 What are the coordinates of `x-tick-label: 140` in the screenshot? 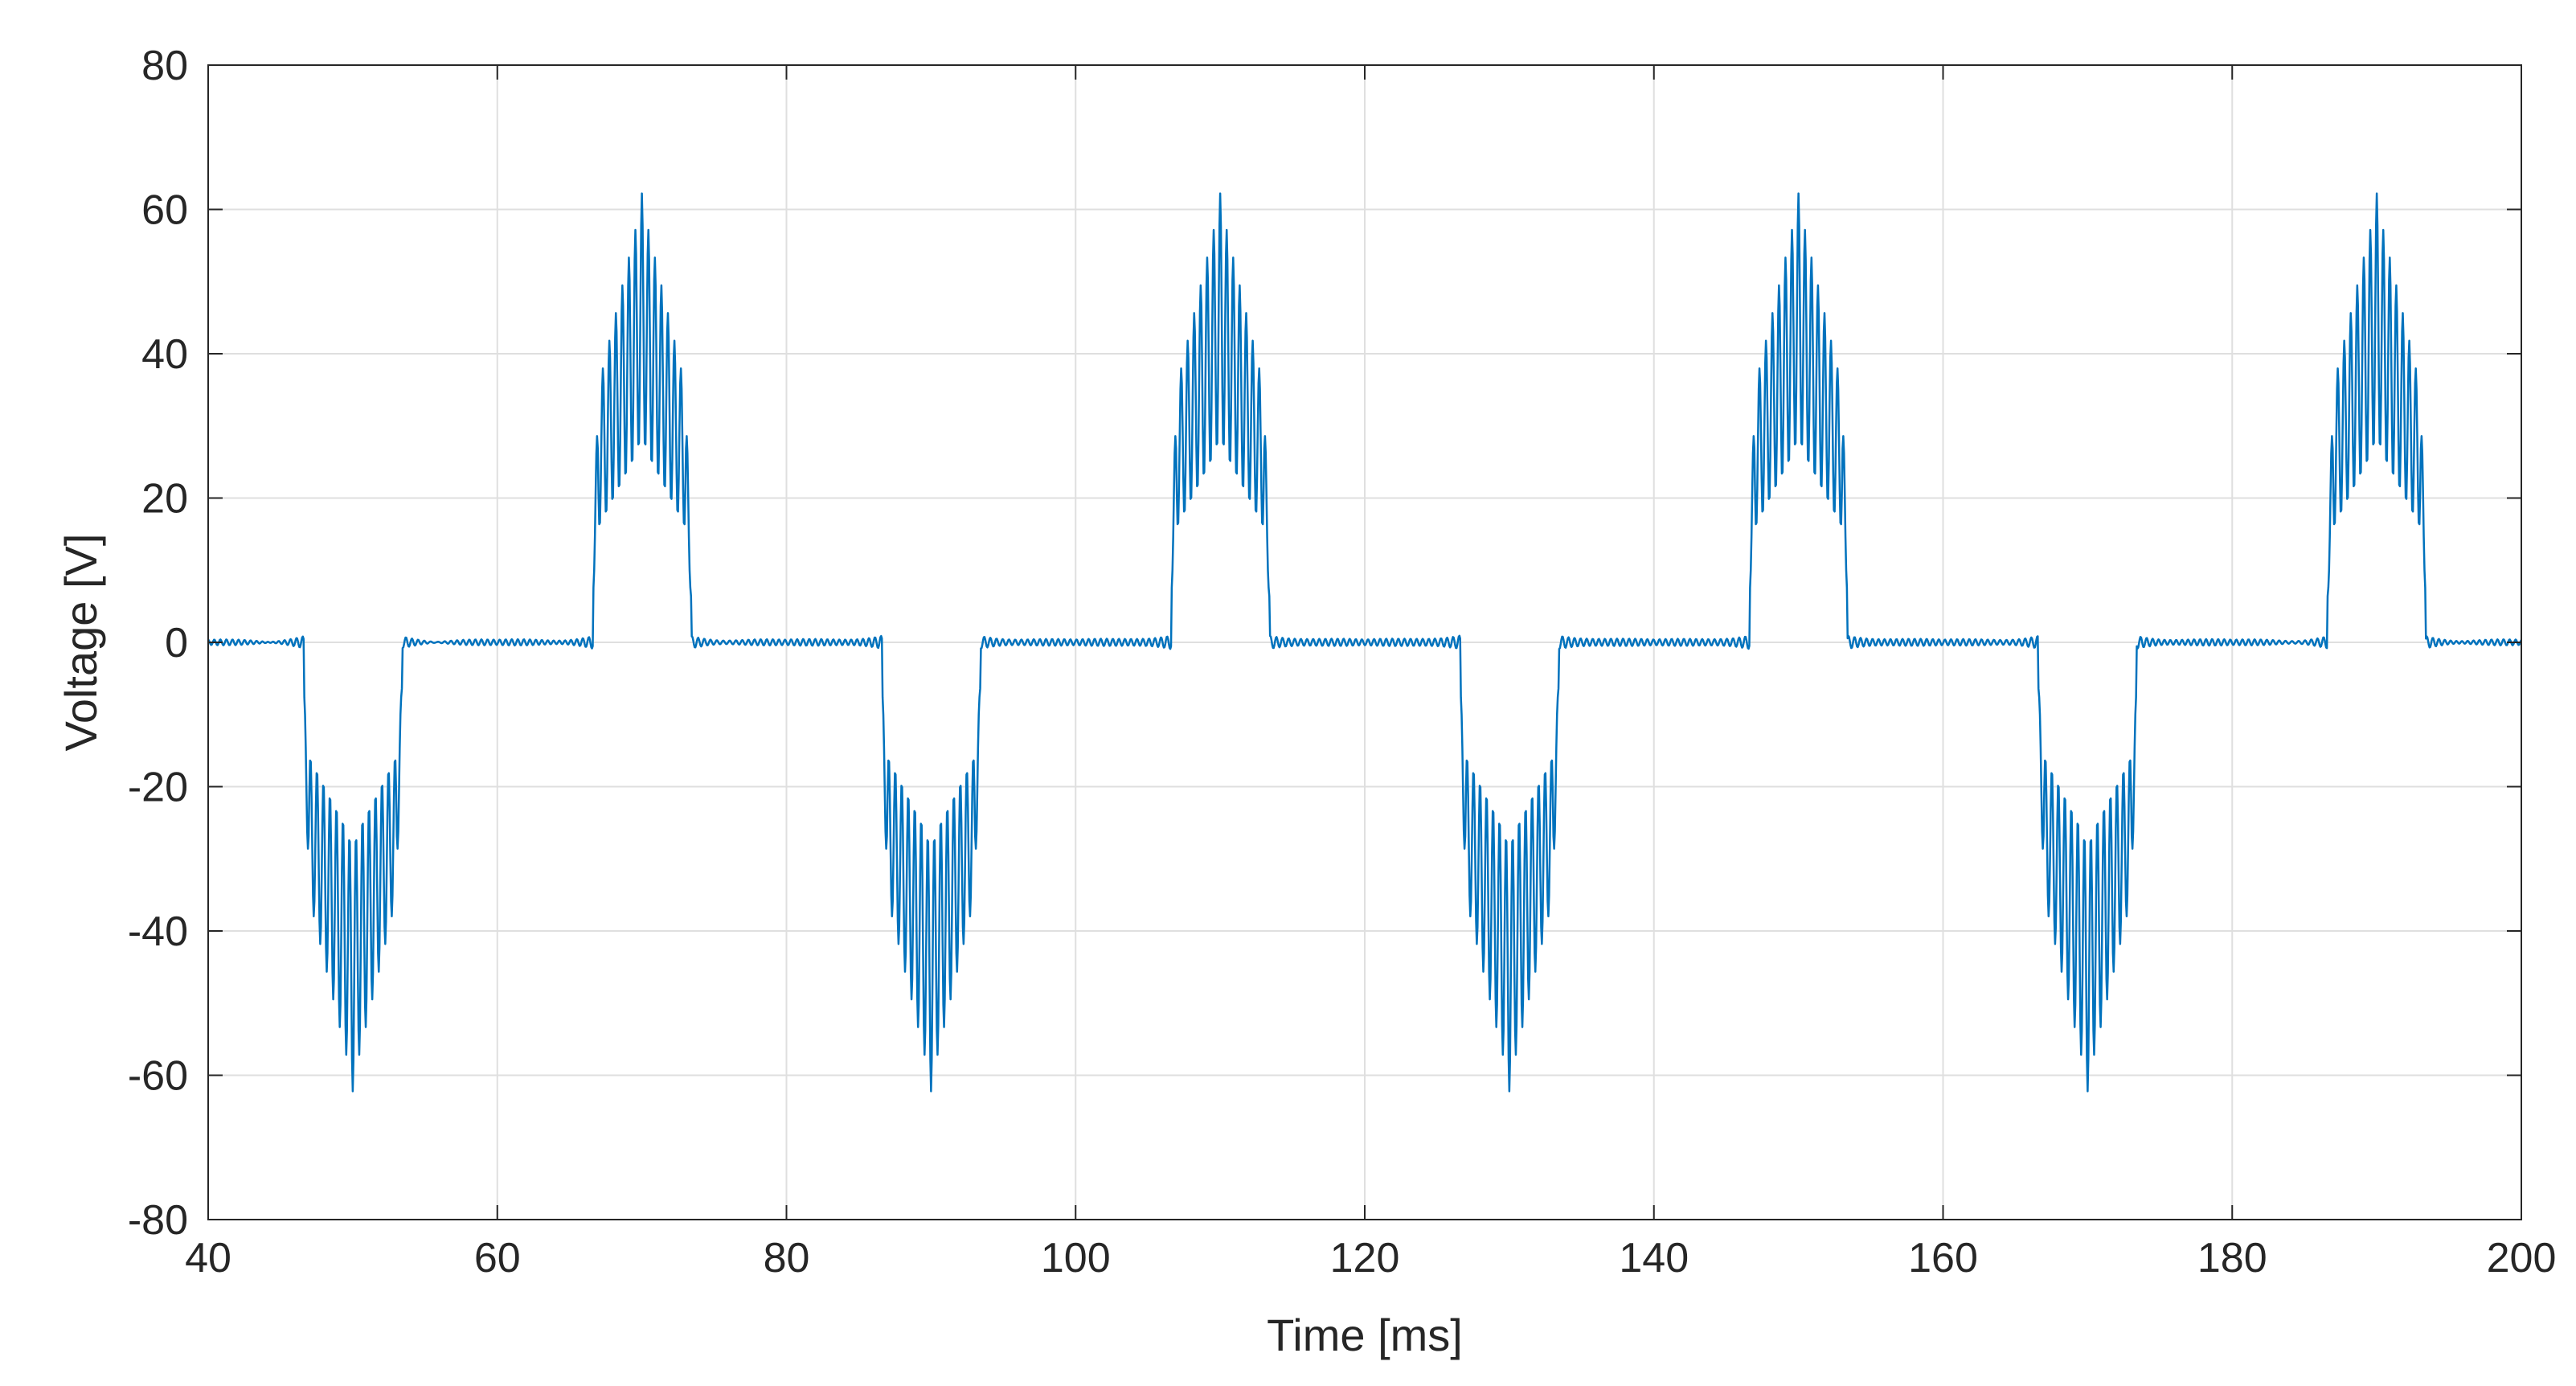 It's located at (1654, 1258).